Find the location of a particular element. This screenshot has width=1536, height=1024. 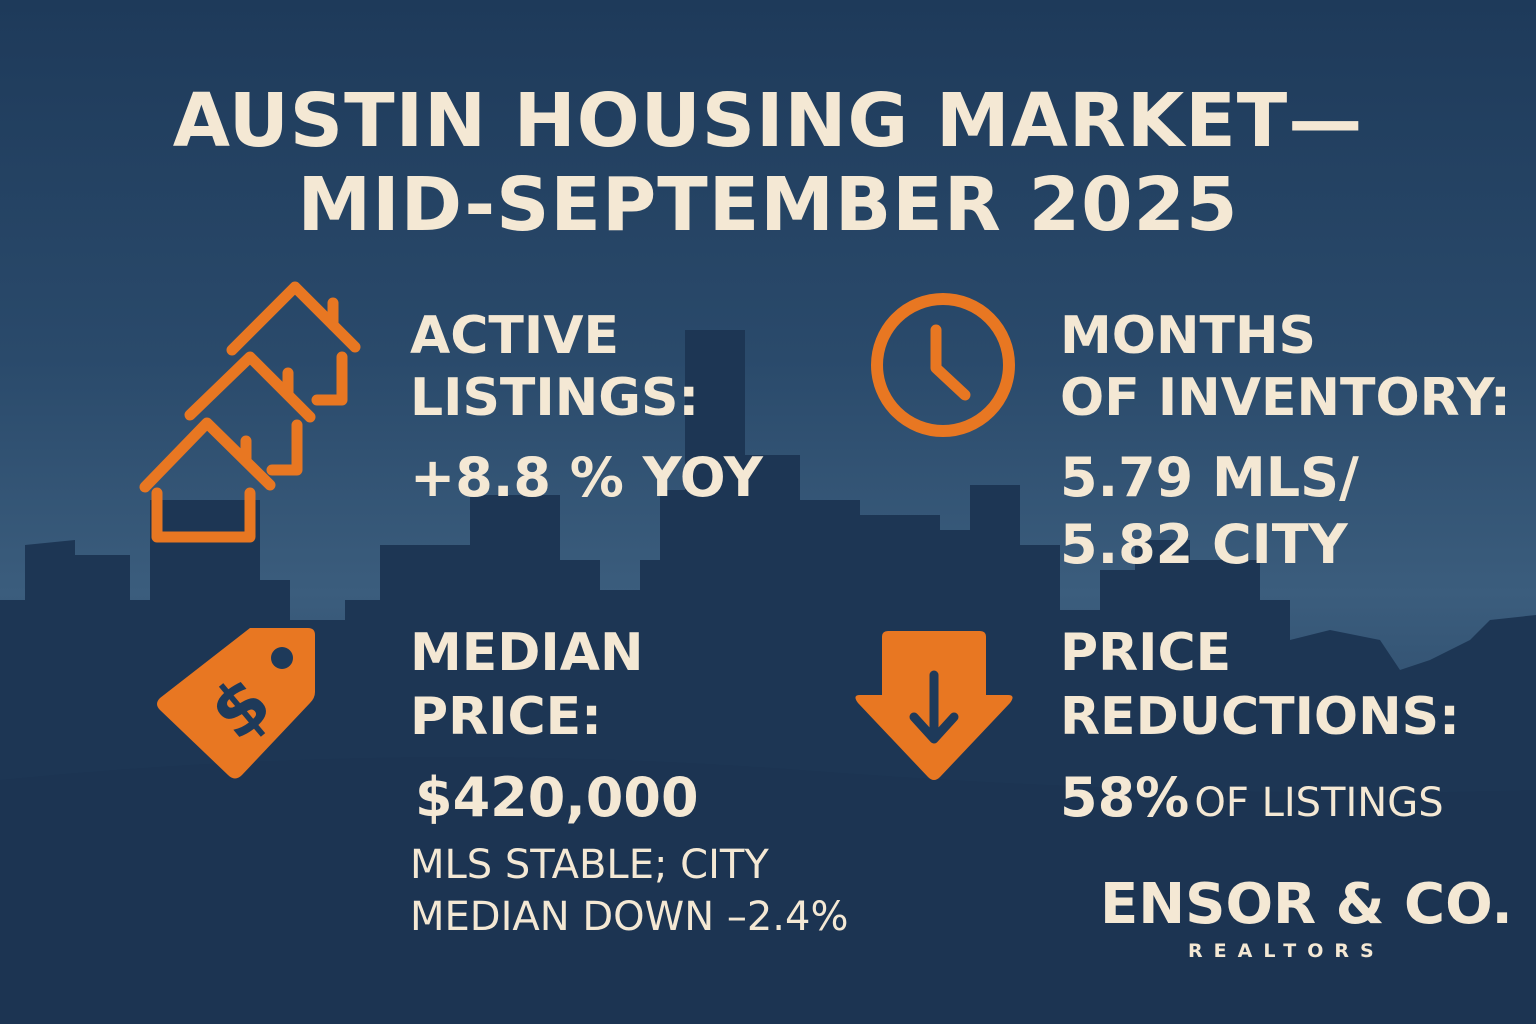

active-listings-value: +8.8 % YOY is located at coordinates (586, 477).